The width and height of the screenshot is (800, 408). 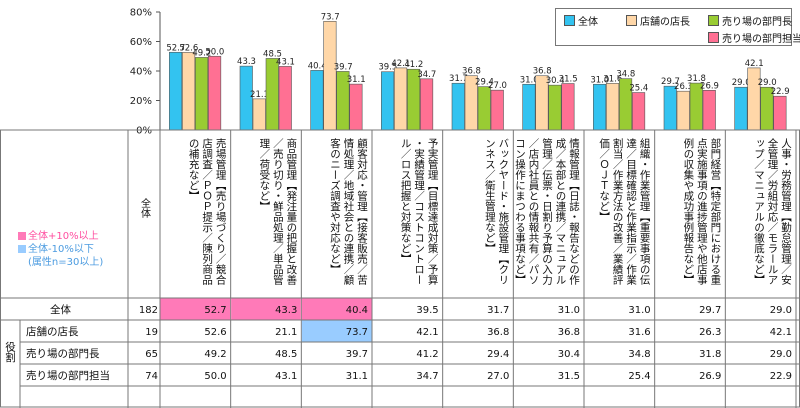 What do you see at coordinates (618, 211) in the screenshot?
I see `category-header-line: 割当／作業方法の改善／業績評` at bounding box center [618, 211].